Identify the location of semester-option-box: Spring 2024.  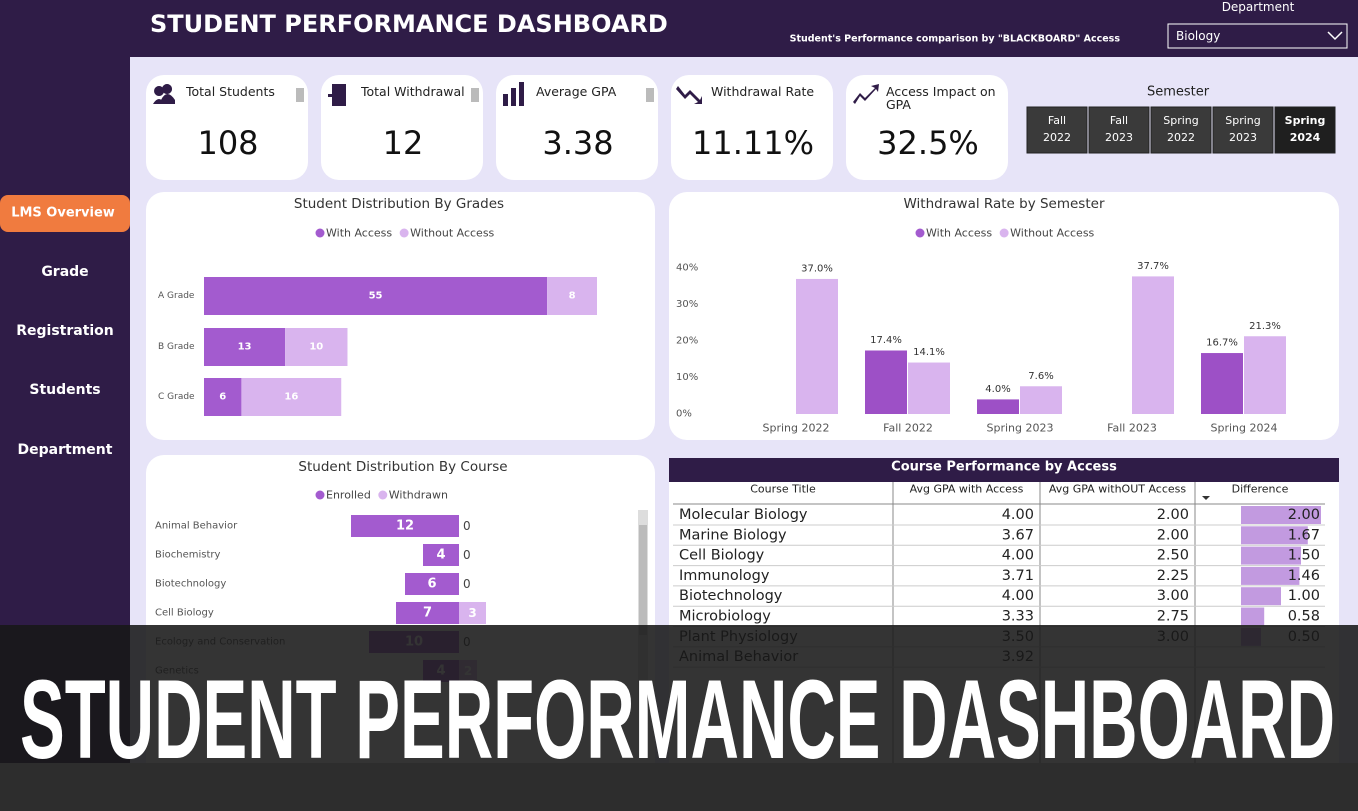
(1305, 129).